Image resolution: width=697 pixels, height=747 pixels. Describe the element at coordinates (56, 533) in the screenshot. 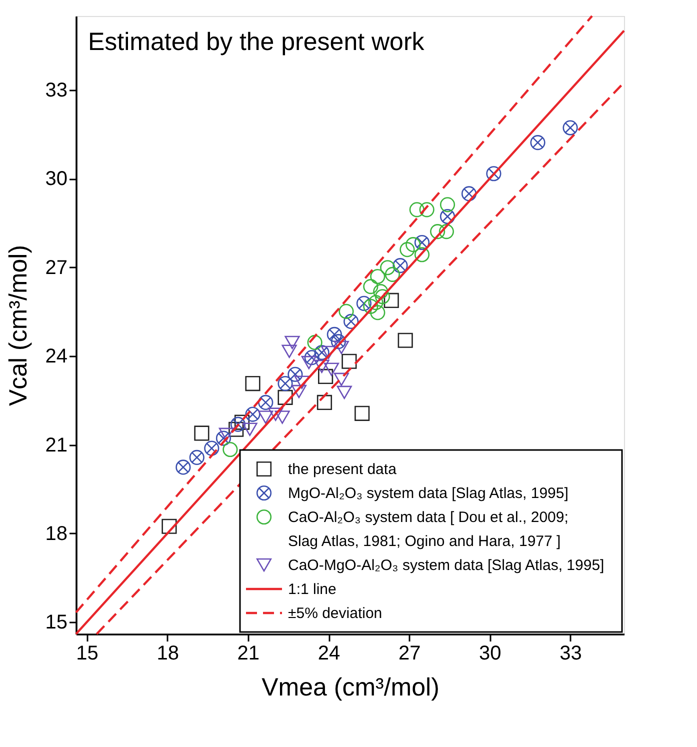

I see `y-tick-label: 18` at that location.